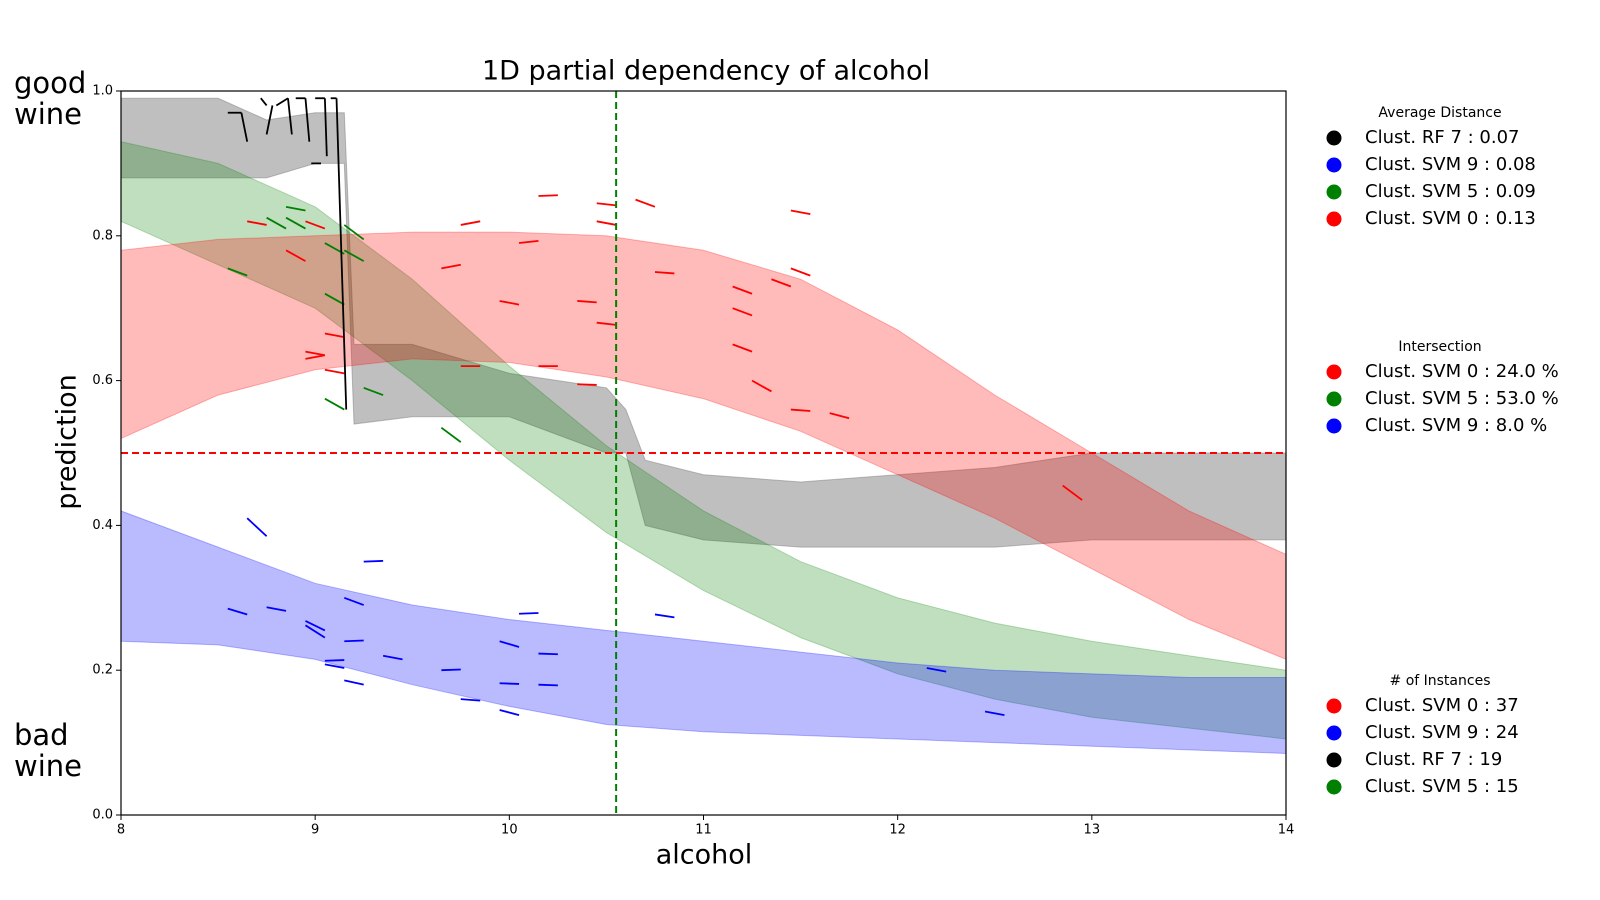 This screenshot has width=1600, height=900. I want to click on legend-label: Clust. SVM 9 : 0.08, so click(1450, 164).